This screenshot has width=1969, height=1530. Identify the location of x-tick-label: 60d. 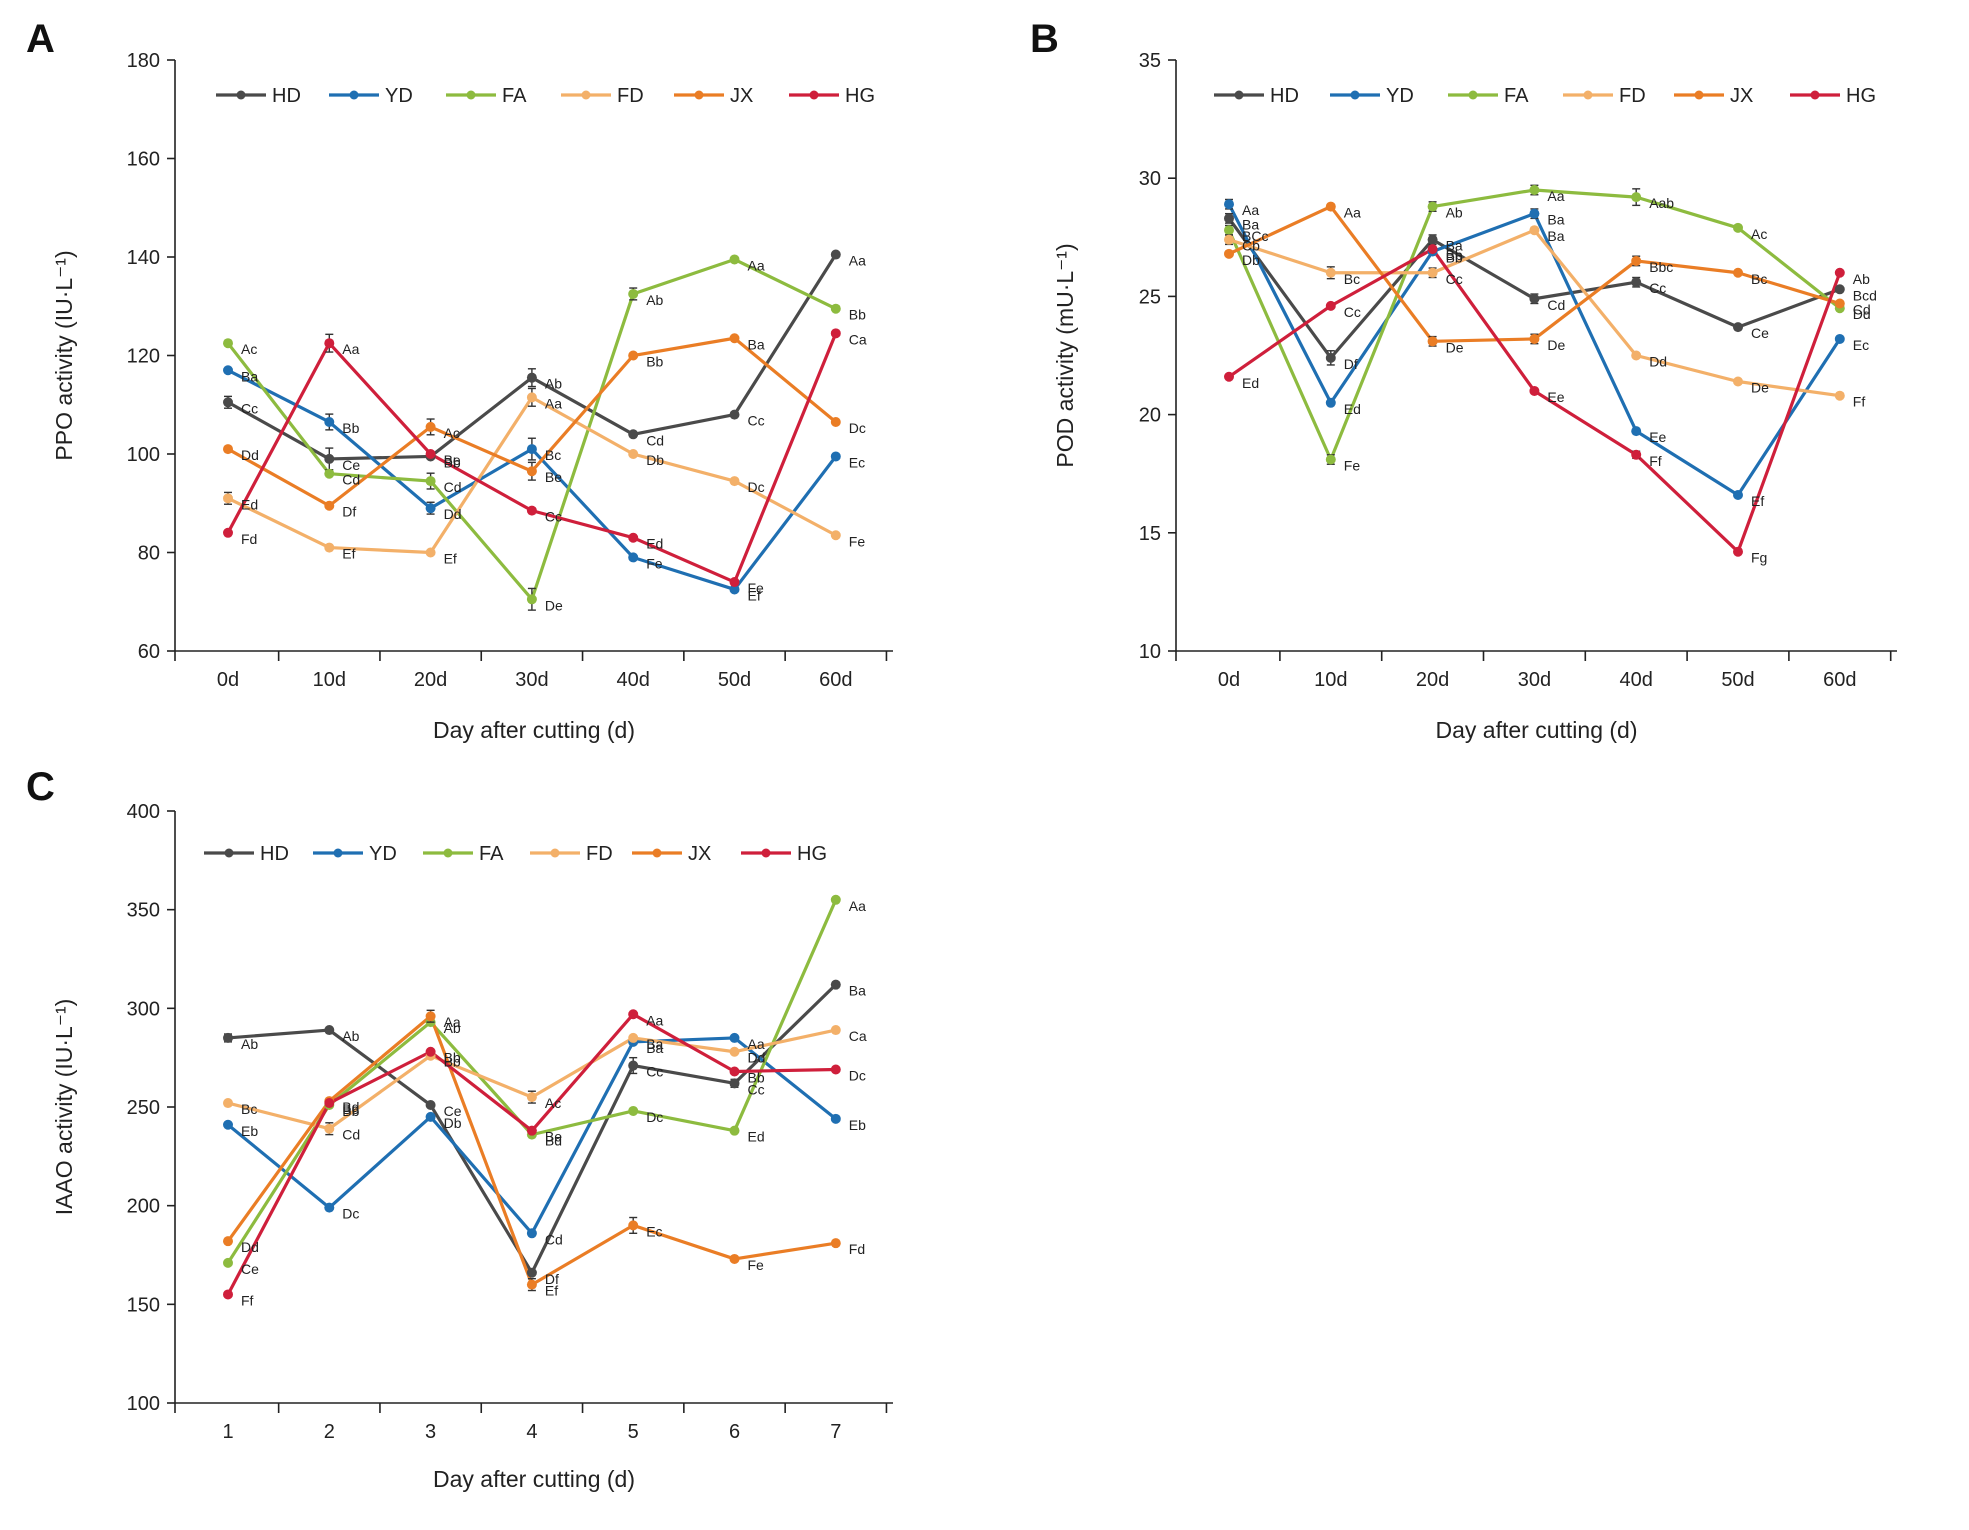
(1839, 680).